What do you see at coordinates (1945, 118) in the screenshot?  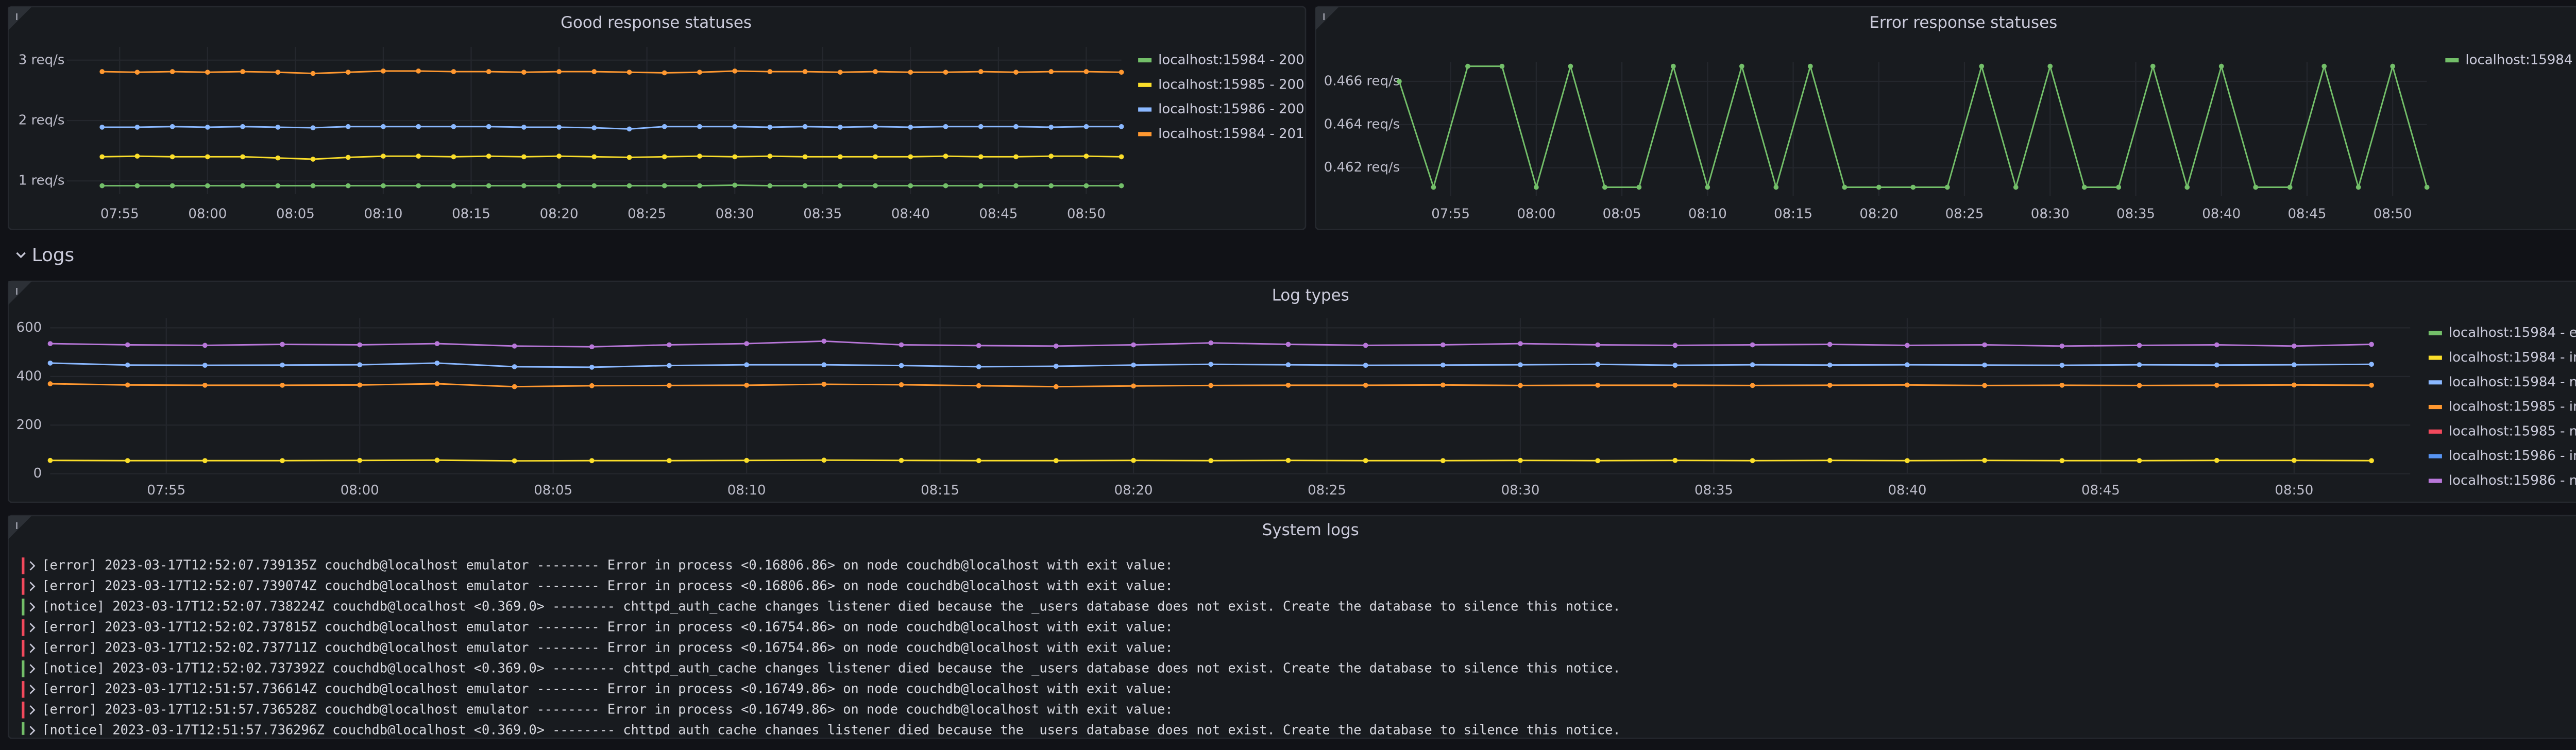 I see `panel` at bounding box center [1945, 118].